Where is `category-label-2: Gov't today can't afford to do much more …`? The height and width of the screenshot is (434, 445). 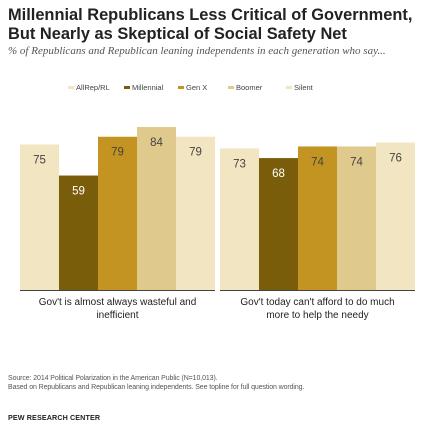
category-label-2: Gov't today can't afford to do much more … is located at coordinates (317, 309).